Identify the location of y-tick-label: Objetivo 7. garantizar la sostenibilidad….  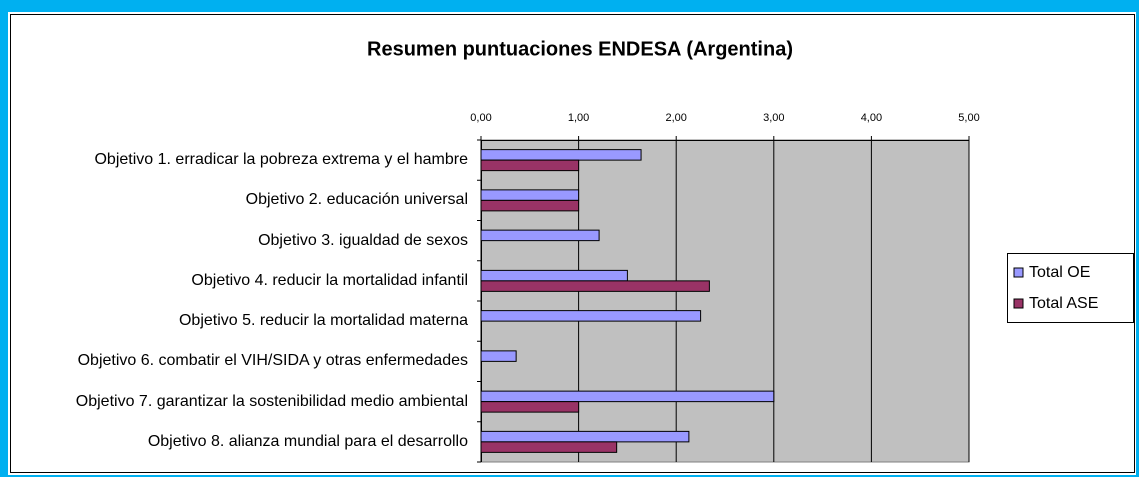
(271, 401).